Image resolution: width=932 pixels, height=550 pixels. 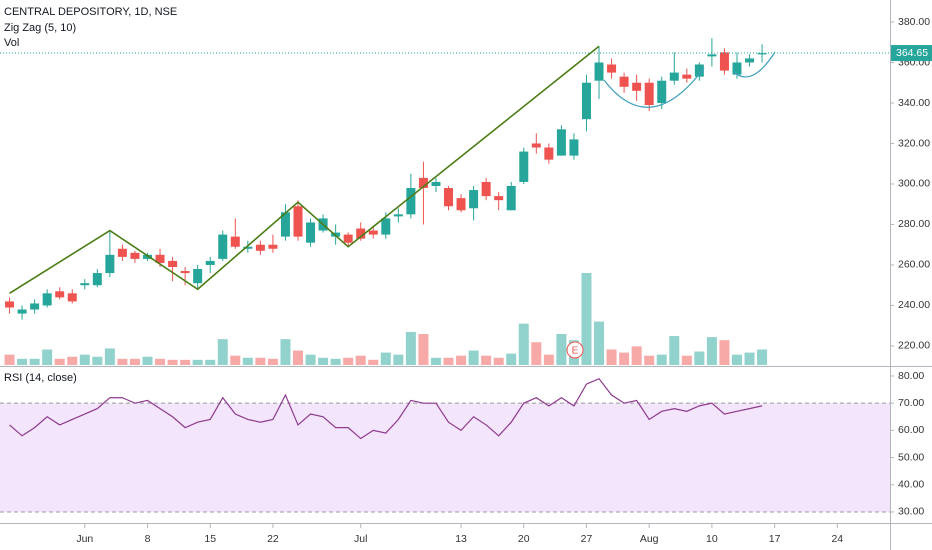 I want to click on x-tick-label: Jun, so click(x=84, y=539).